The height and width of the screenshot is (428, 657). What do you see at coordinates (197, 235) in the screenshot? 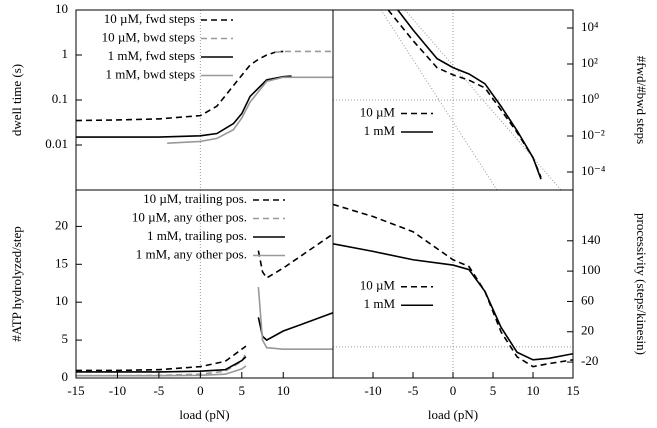
I see `legend-label: 1 mM, trailing pos.` at bounding box center [197, 235].